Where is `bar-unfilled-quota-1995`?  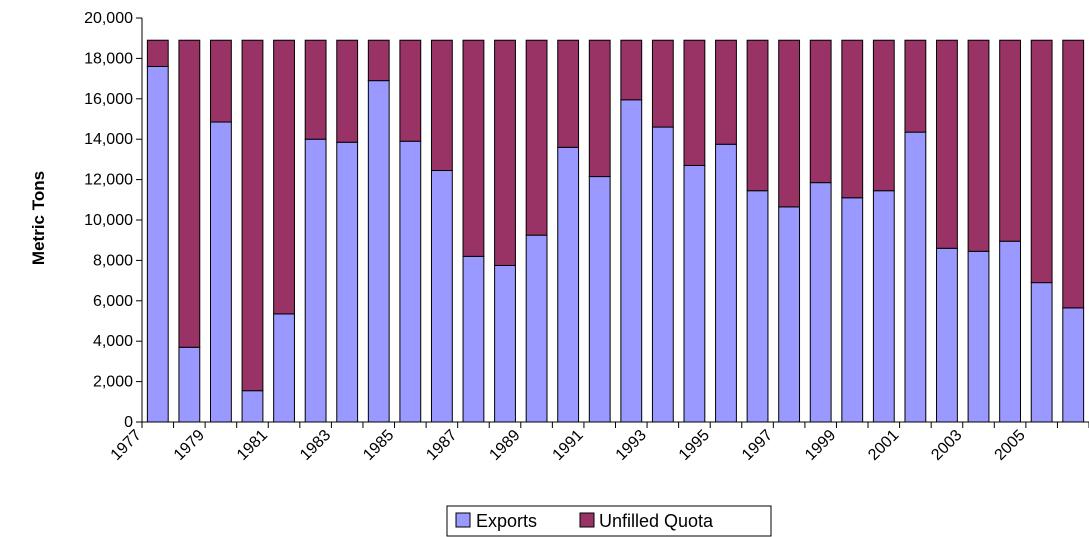
bar-unfilled-quota-1995 is located at coordinates (726, 92).